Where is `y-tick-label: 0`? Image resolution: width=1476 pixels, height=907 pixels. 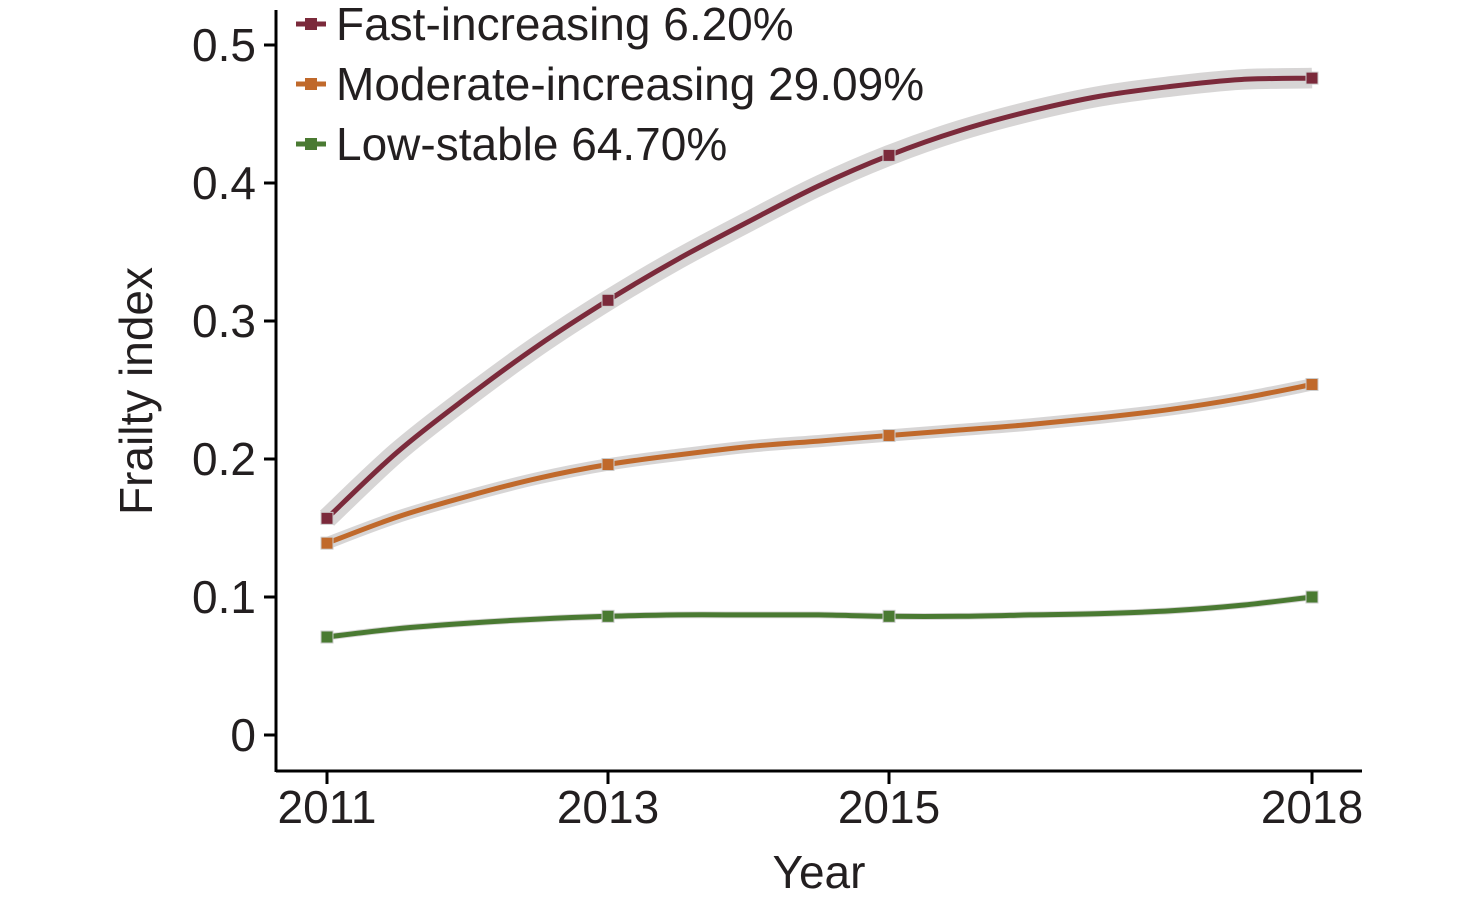
y-tick-label: 0 is located at coordinates (243, 735).